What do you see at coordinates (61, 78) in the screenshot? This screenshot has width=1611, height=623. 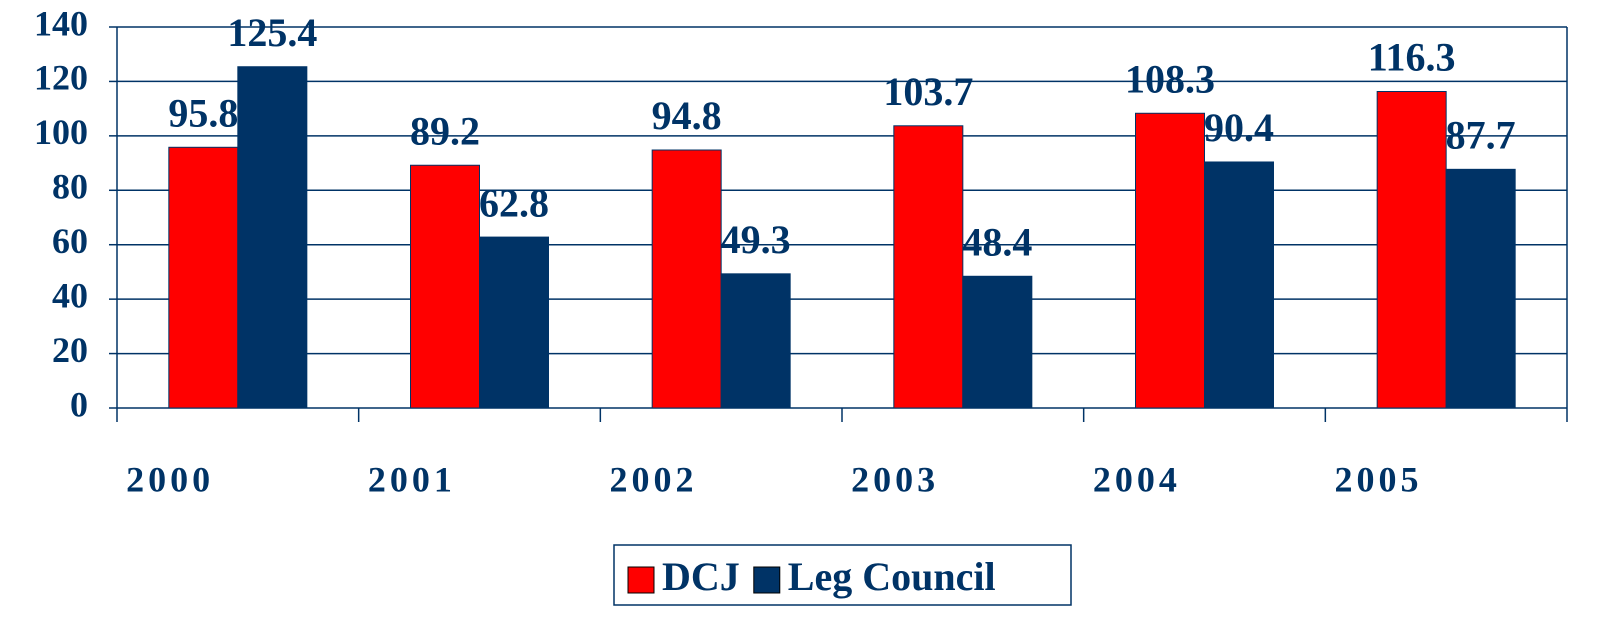 I see `y-tick-label: 120` at bounding box center [61, 78].